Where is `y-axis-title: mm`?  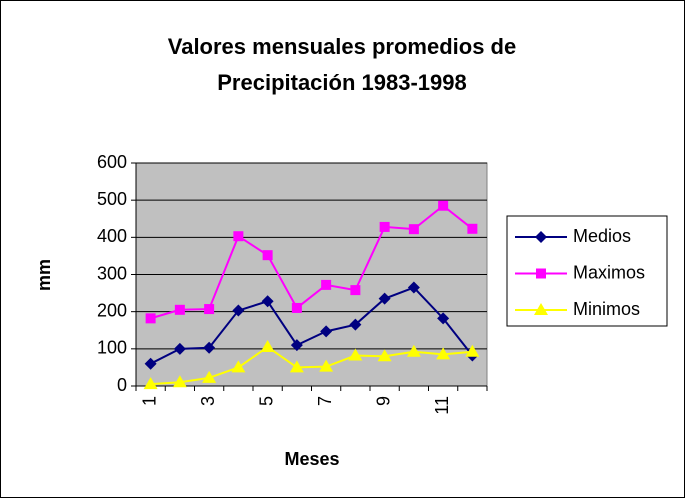
y-axis-title: mm is located at coordinates (44, 275).